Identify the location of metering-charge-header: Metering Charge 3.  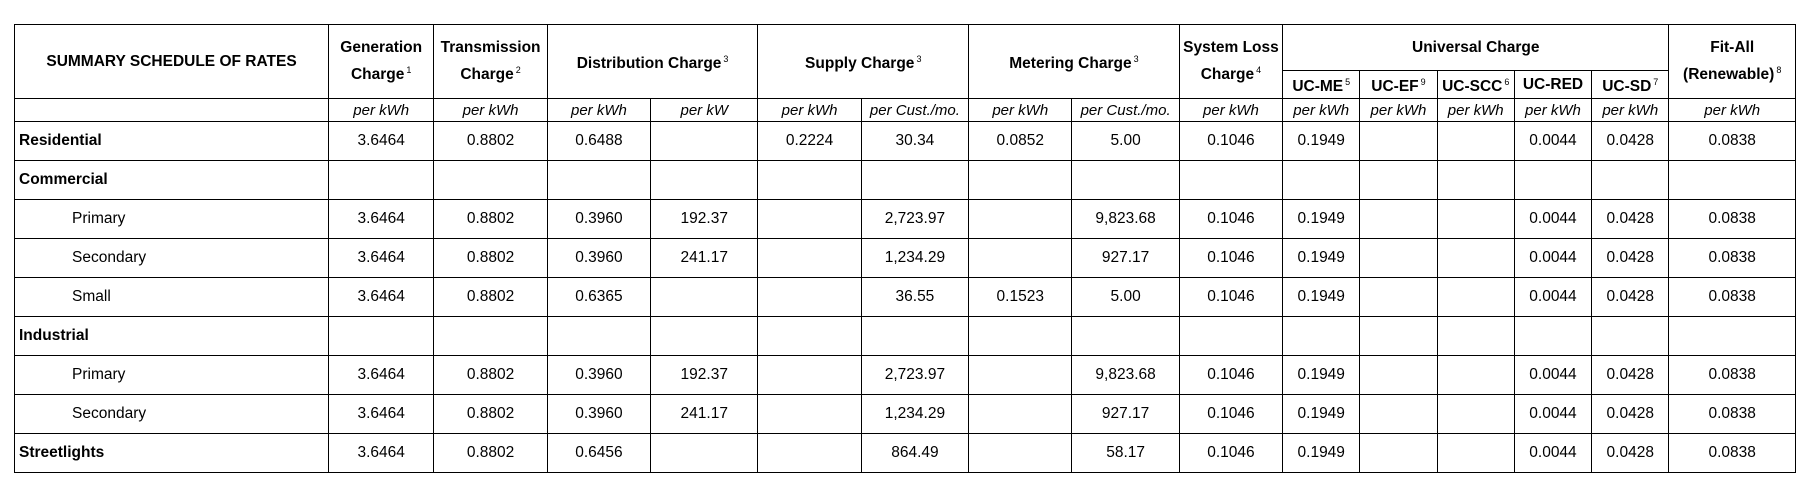
(1074, 61).